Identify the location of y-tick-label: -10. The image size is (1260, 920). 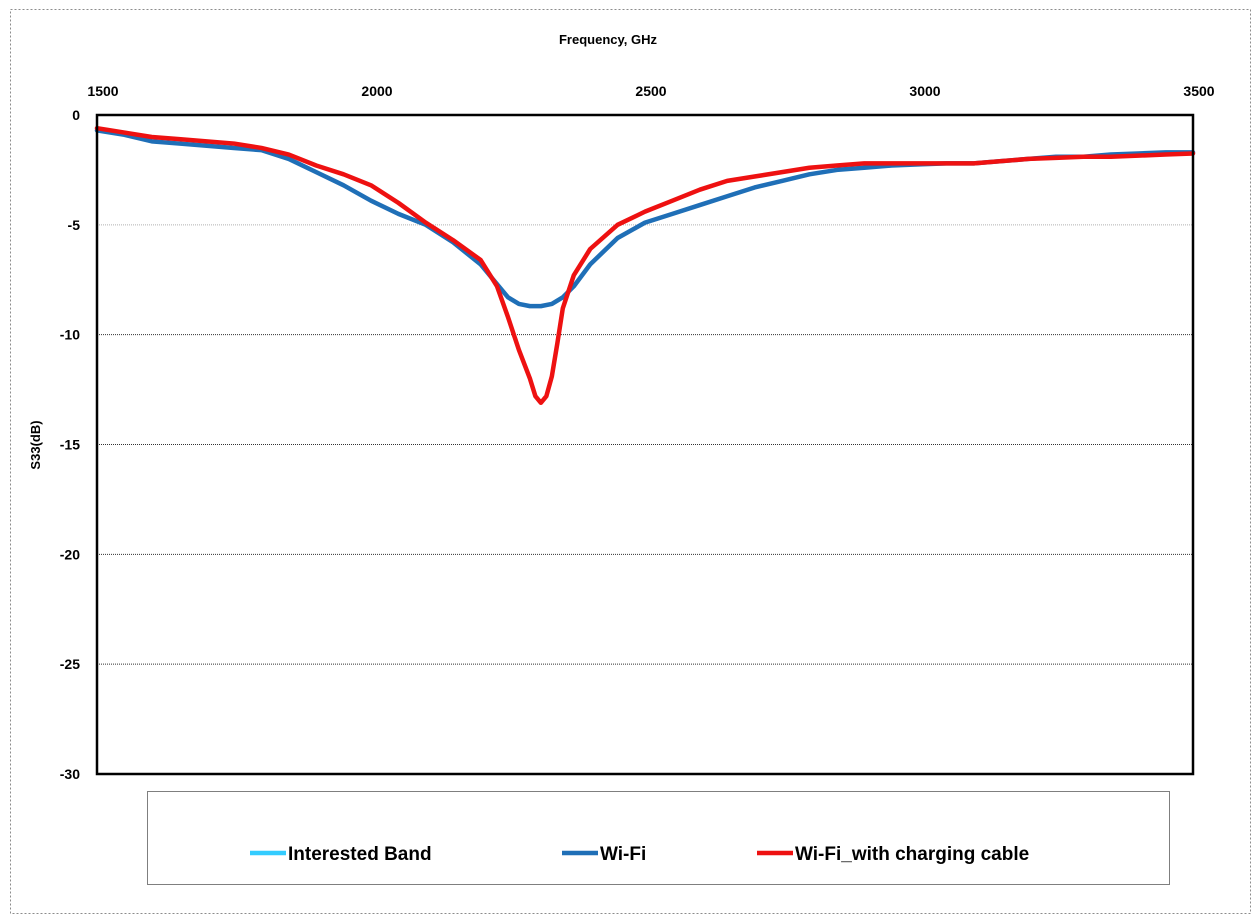
(70, 335).